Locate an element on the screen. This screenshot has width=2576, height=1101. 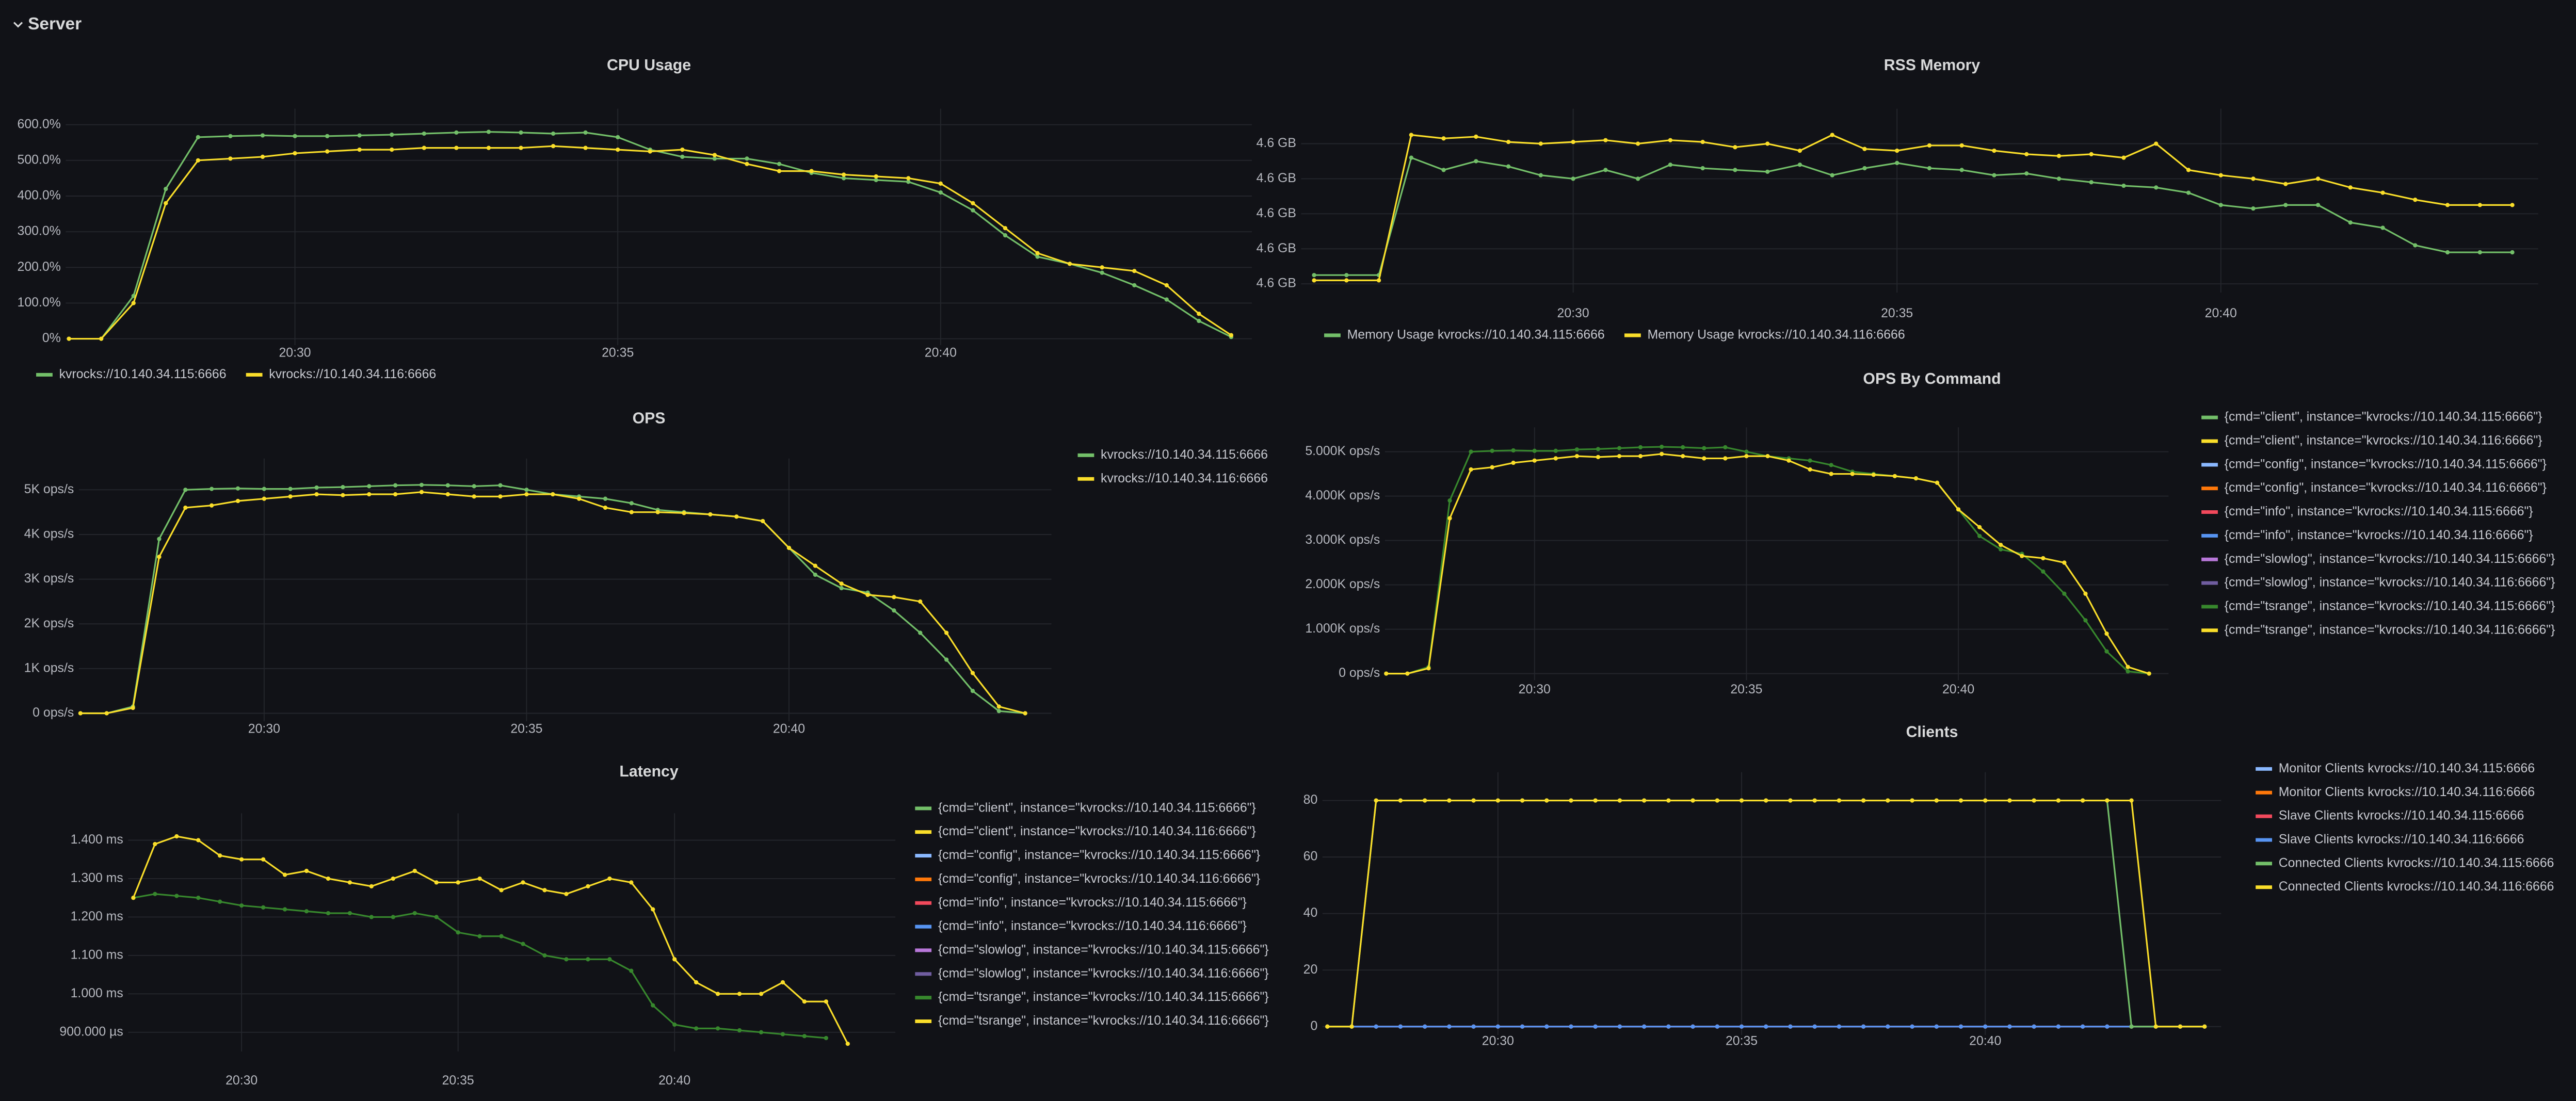
y-tick-label: 4.6 GB is located at coordinates (1277, 143).